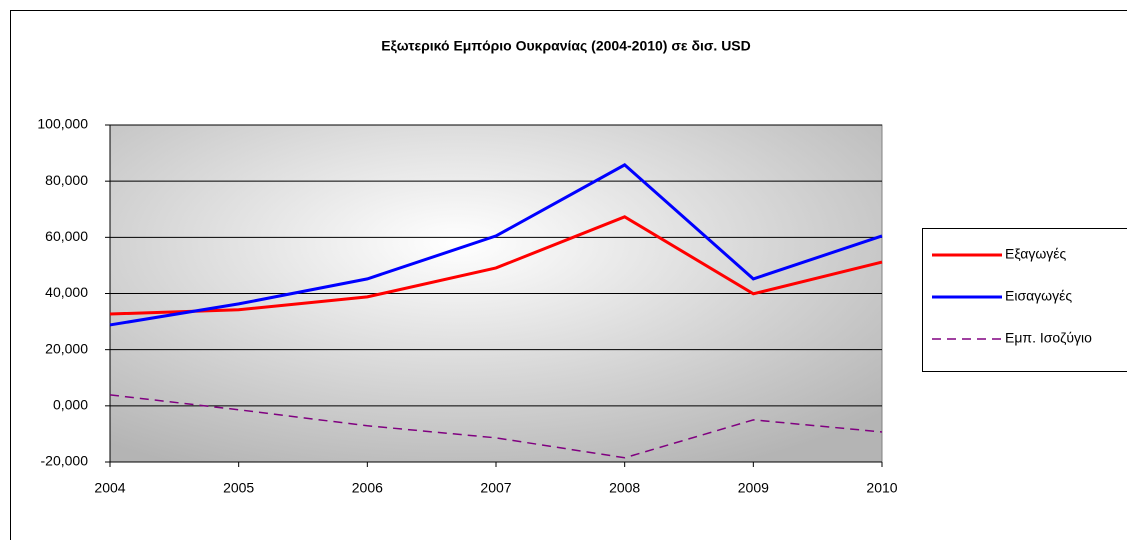 The height and width of the screenshot is (540, 1127). What do you see at coordinates (238, 488) in the screenshot?
I see `x-tick-label: 2005` at bounding box center [238, 488].